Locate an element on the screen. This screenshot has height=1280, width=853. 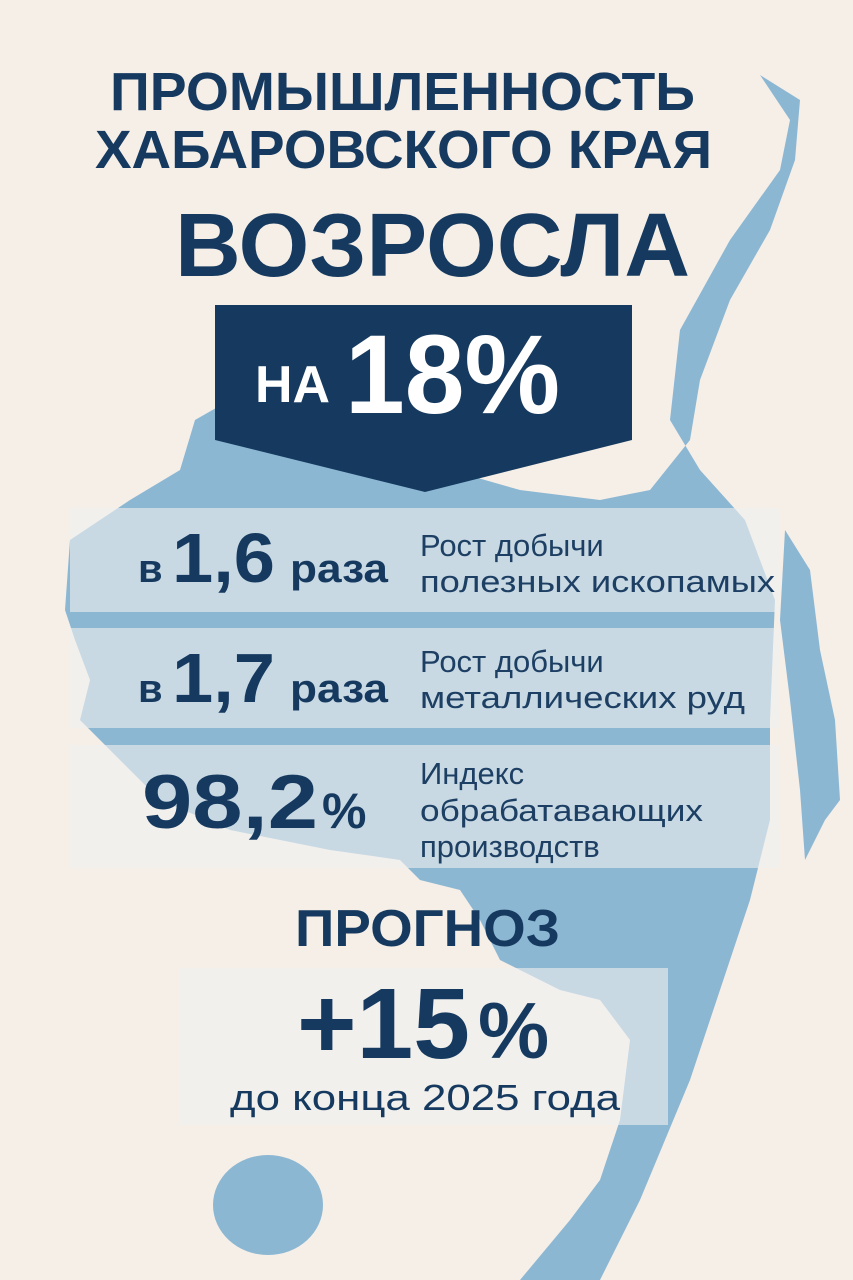
stat-description: обрабатавающих is located at coordinates (562, 810).